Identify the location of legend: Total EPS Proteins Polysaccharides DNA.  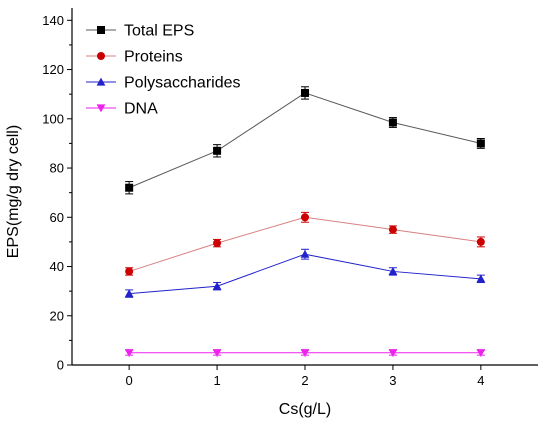
(163, 70).